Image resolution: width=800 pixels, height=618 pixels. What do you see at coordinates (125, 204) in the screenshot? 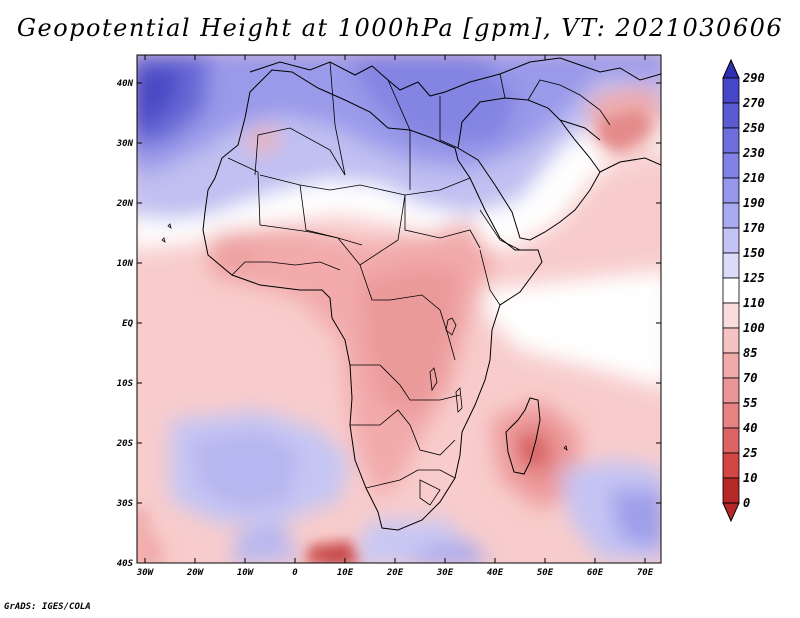
I see `lat-tick-label: 20N` at bounding box center [125, 204].